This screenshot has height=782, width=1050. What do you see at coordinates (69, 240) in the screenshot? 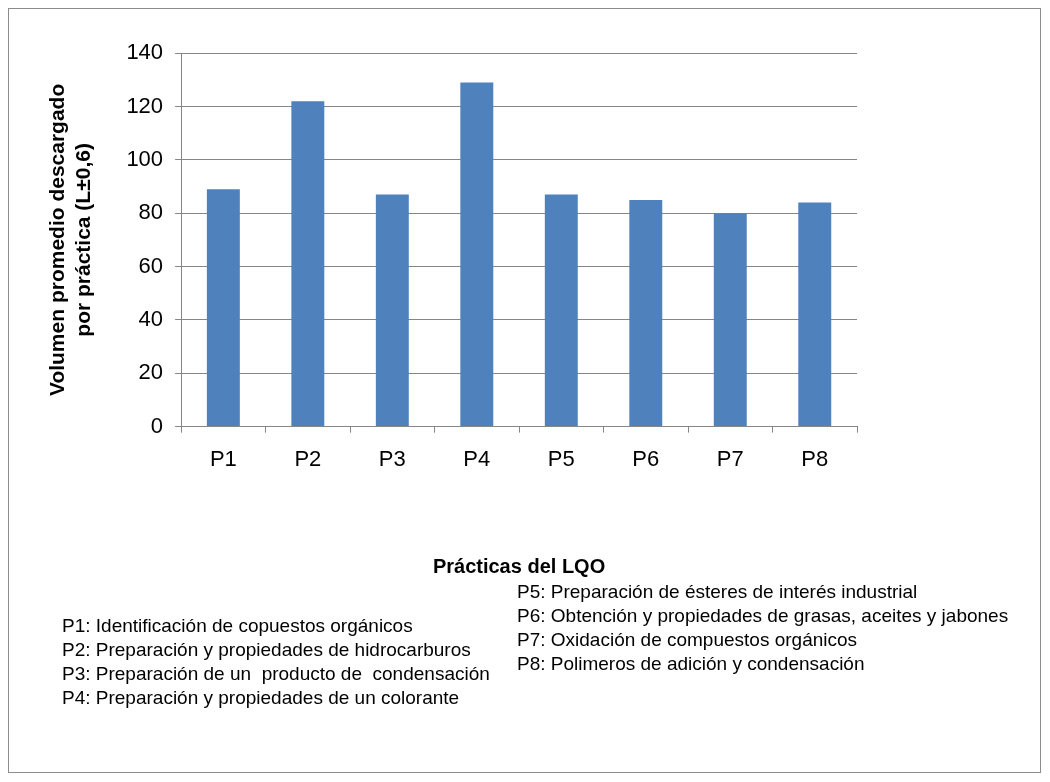
I see `y-axis-title: Volumen promedio descargado por práctica (L±0,6)` at bounding box center [69, 240].